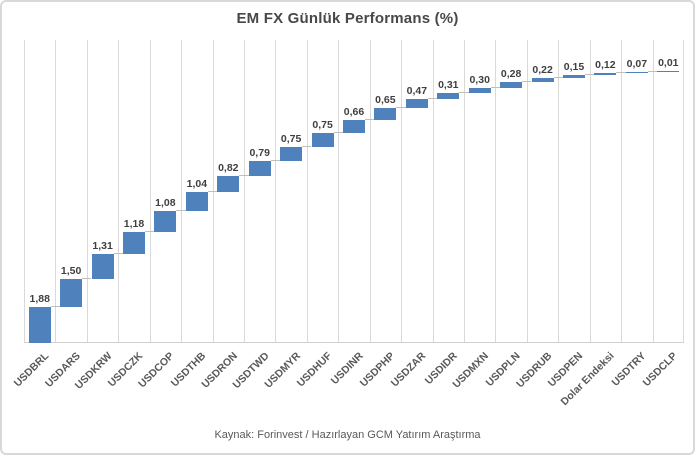 The height and width of the screenshot is (455, 695). What do you see at coordinates (354, 126) in the screenshot?
I see `bar-usdinr` at bounding box center [354, 126].